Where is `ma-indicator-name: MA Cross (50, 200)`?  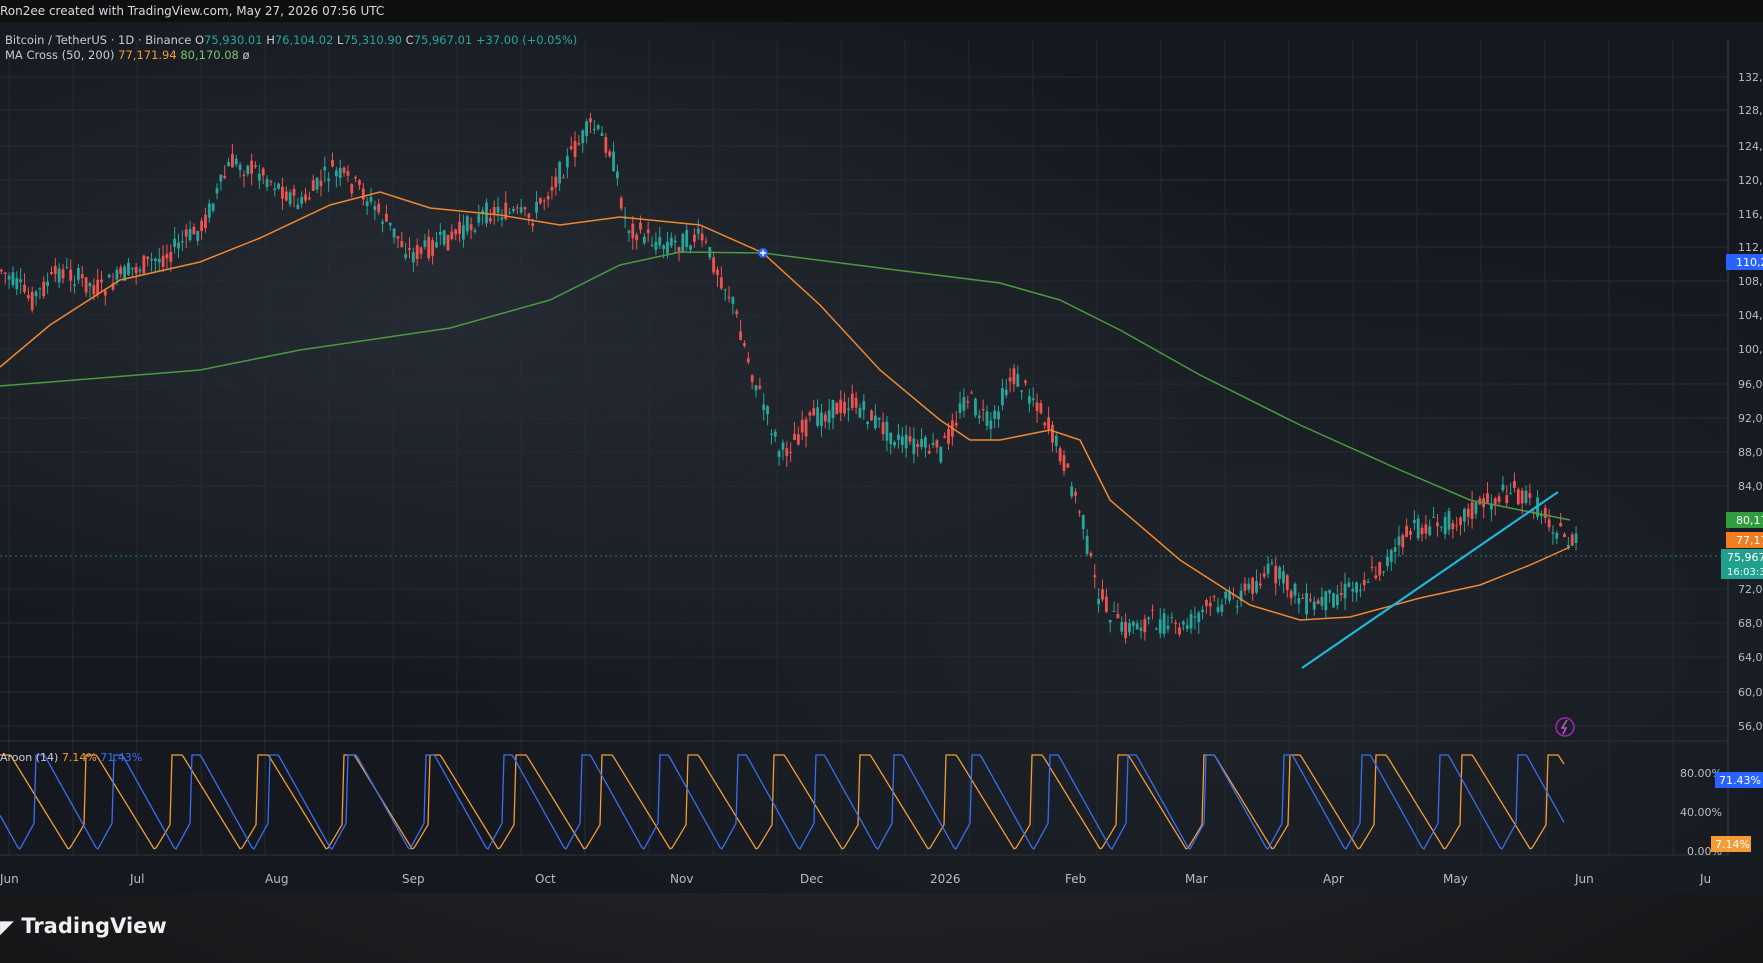
ma-indicator-name: MA Cross (50, 200) is located at coordinates (60, 55).